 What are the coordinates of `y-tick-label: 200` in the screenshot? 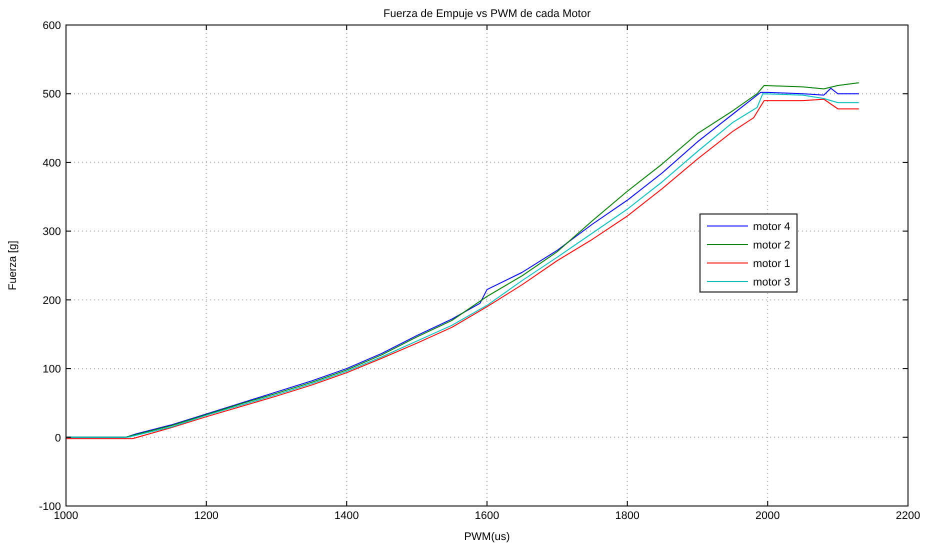 It's located at (51, 300).